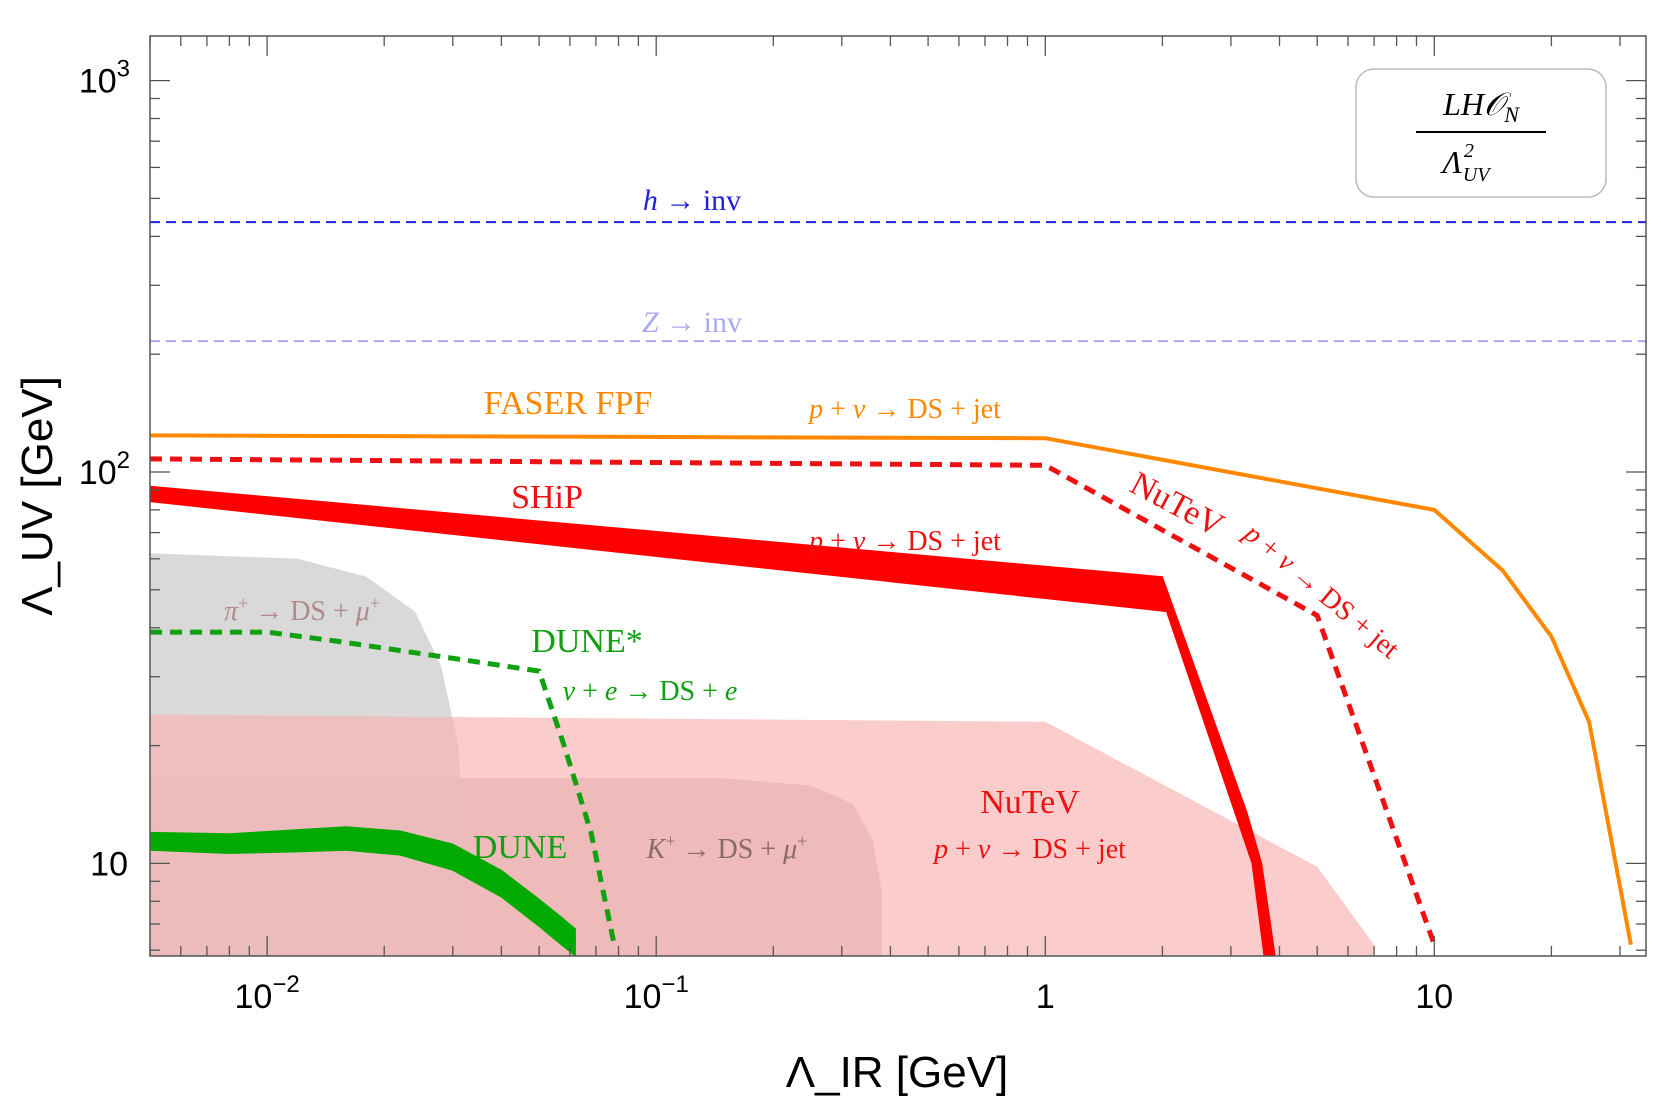  What do you see at coordinates (904, 541) in the screenshot?
I see `annotation-ship-proc: p + ν → DS + jet` at bounding box center [904, 541].